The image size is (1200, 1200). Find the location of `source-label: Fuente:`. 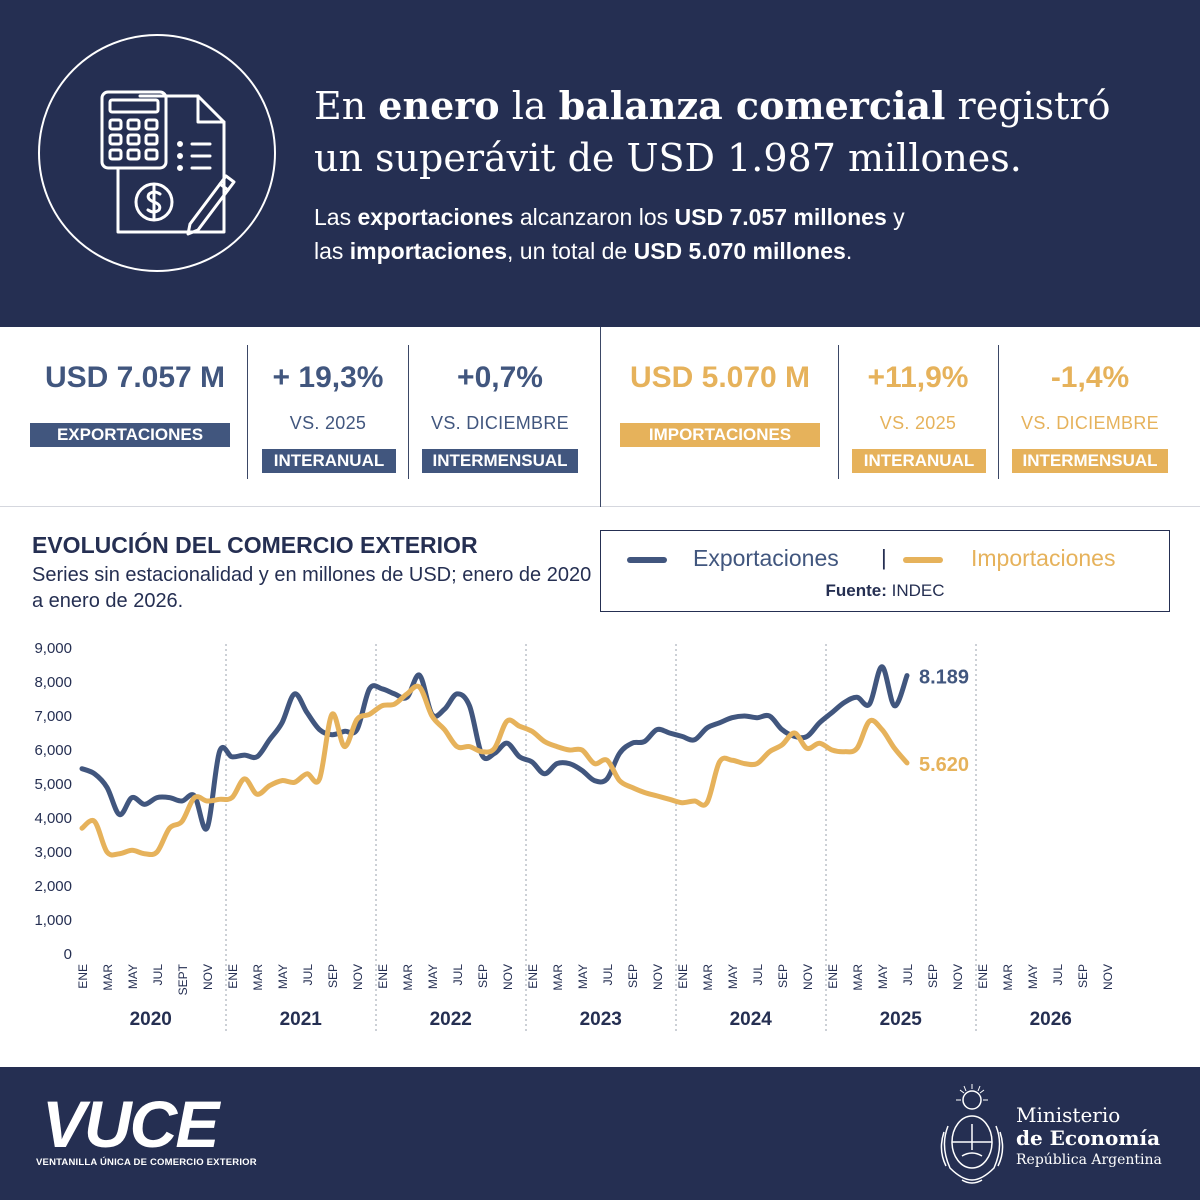

source-label: Fuente: is located at coordinates (856, 590).